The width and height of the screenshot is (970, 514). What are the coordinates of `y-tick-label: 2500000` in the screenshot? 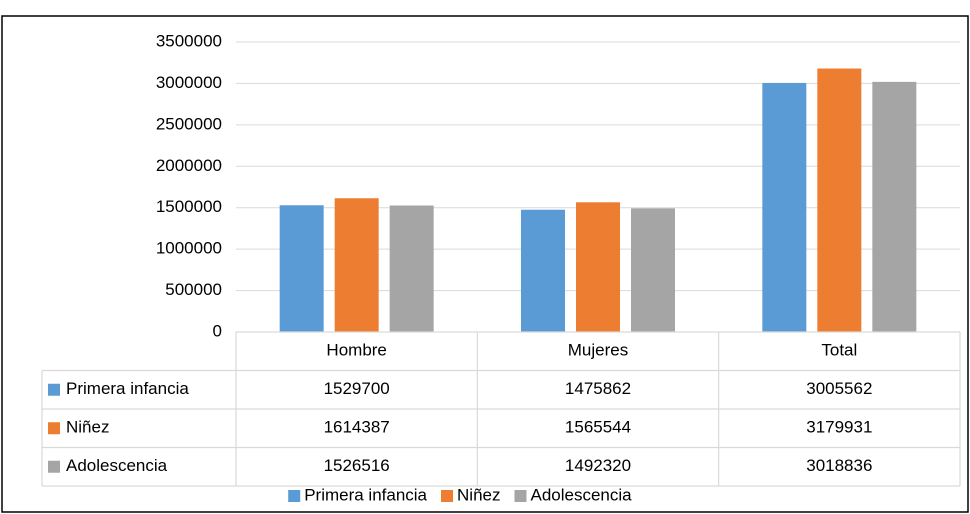 It's located at (189, 123).